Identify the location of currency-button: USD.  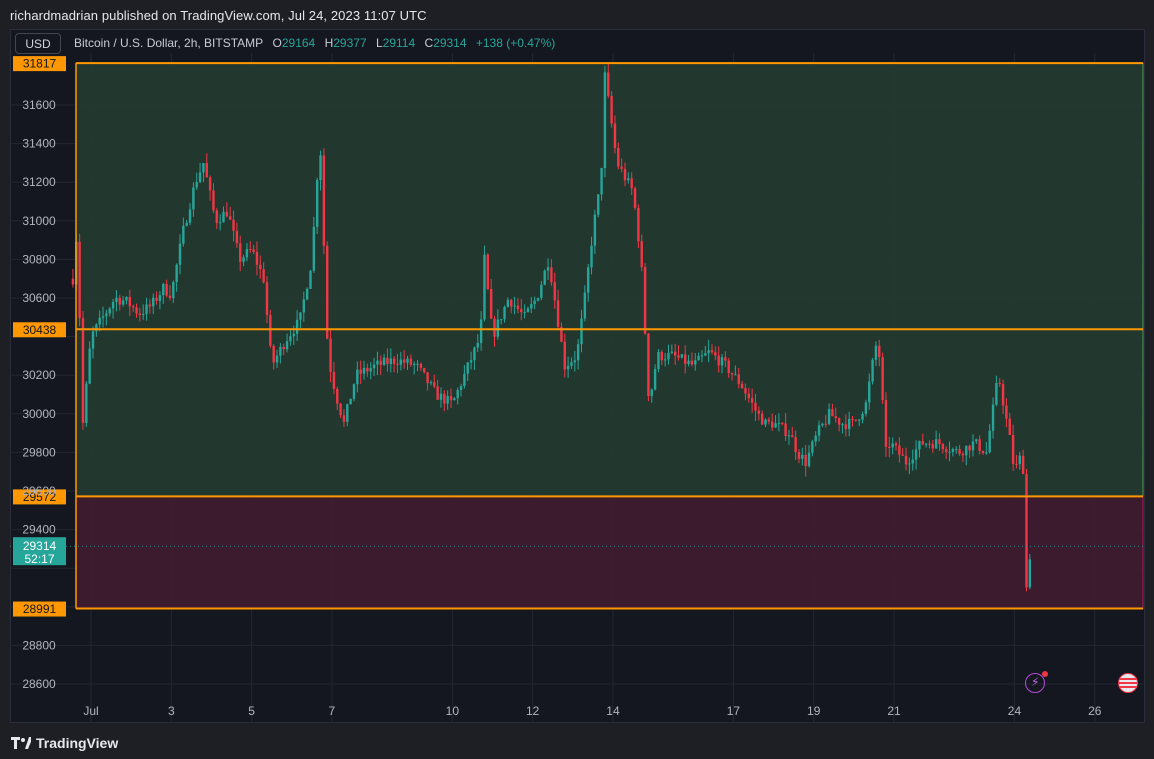
(38, 43).